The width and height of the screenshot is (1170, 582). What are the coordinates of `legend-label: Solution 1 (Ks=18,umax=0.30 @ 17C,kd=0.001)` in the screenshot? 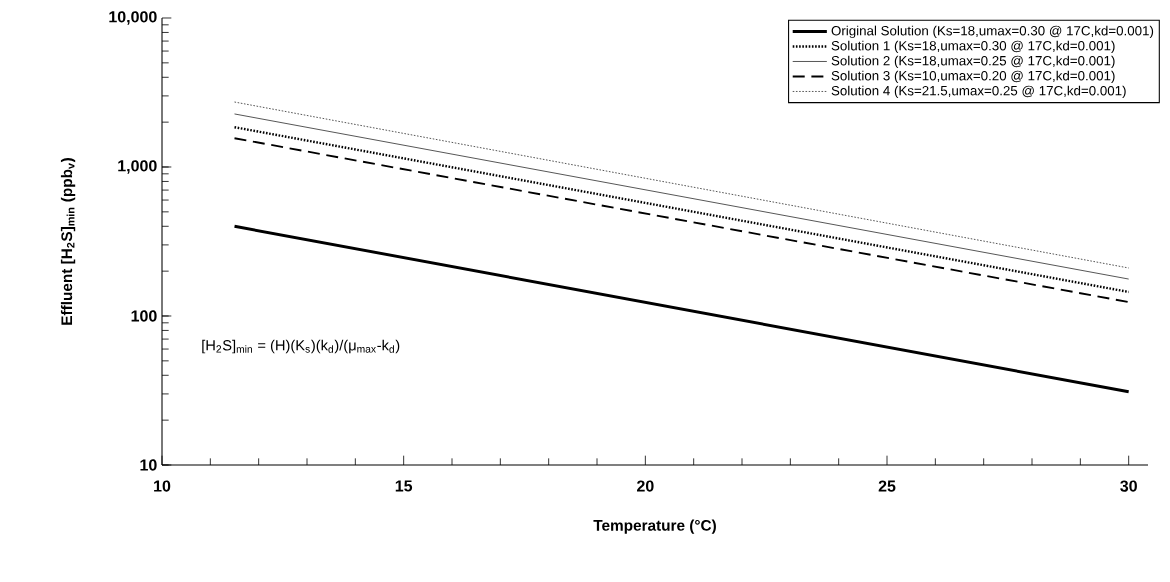 It's located at (973, 47).